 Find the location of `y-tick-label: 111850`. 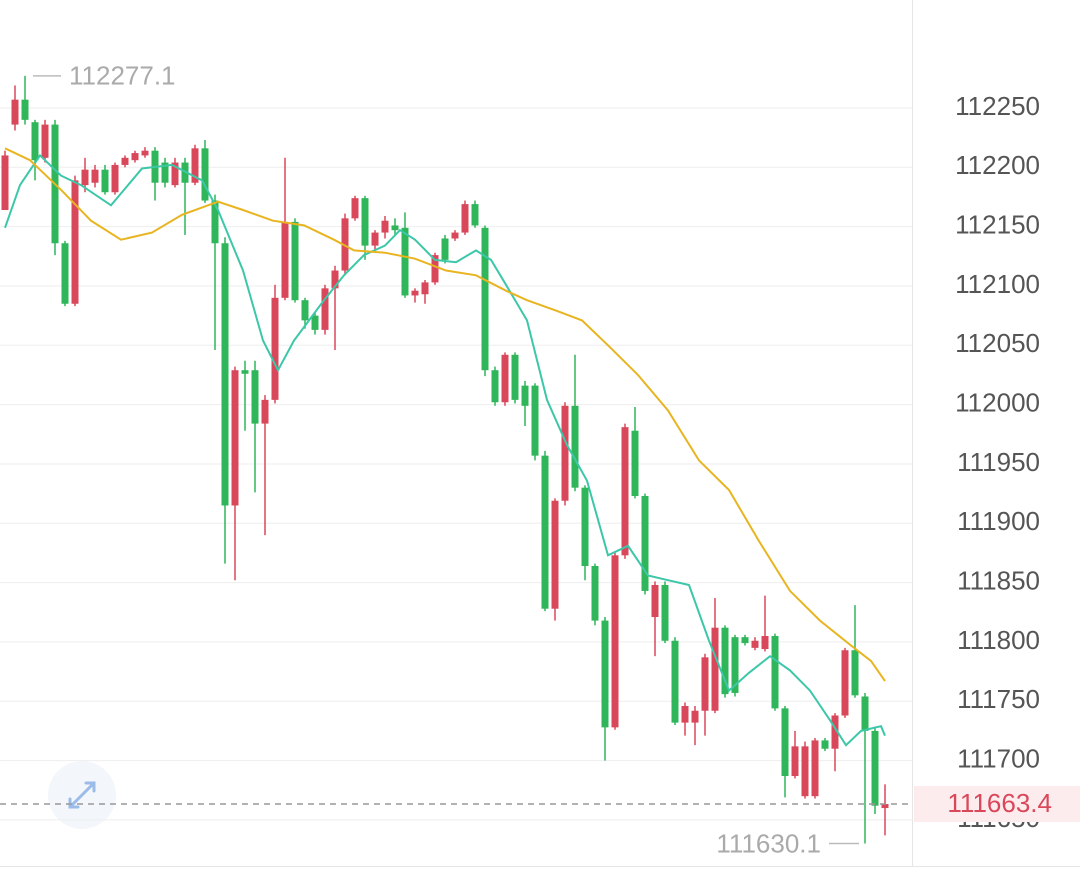

y-tick-label: 111850 is located at coordinates (998, 580).